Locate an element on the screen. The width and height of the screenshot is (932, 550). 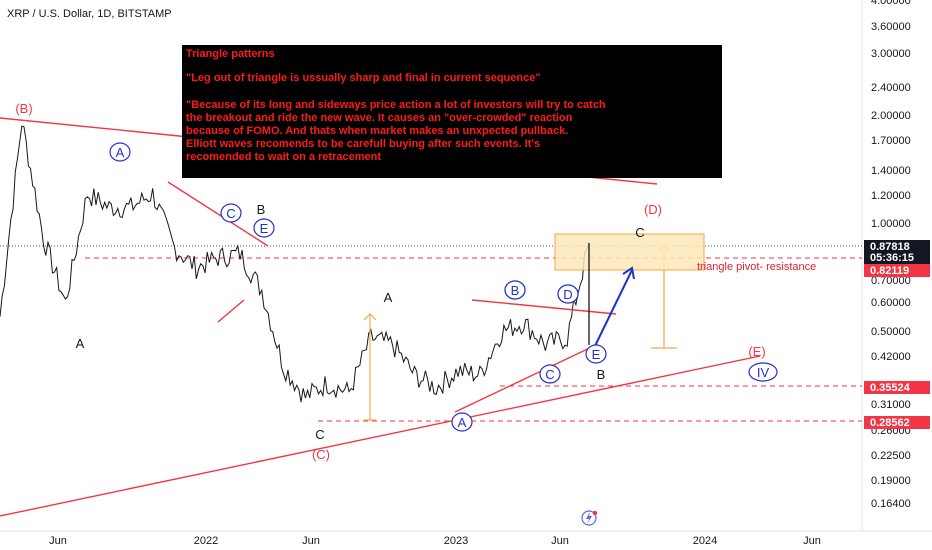
wave-label: D is located at coordinates (568, 294).